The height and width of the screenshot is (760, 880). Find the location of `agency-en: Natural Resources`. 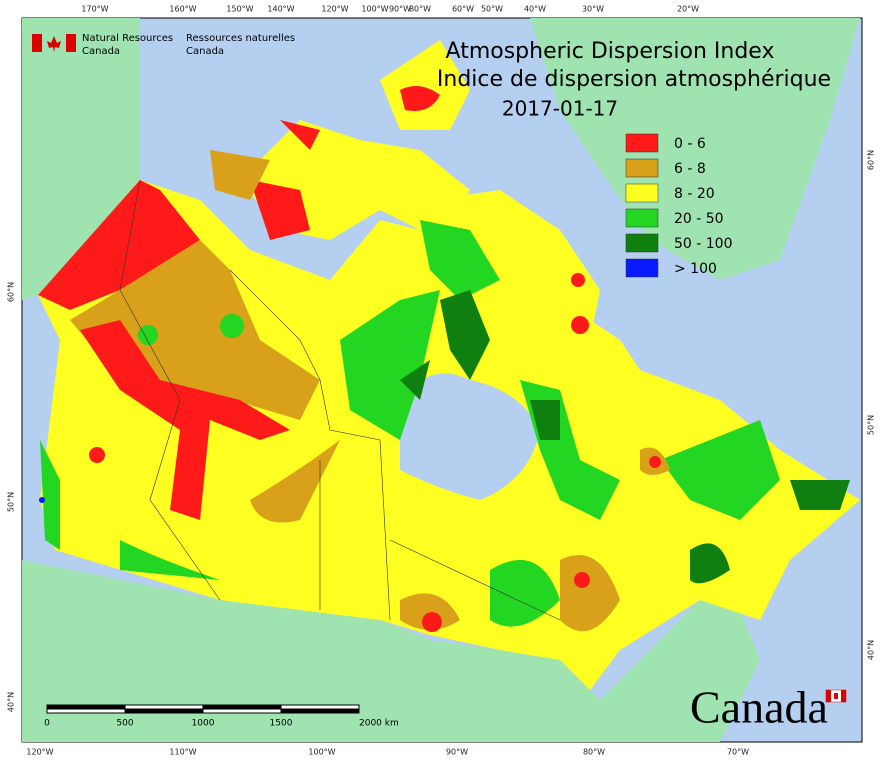

agency-en: Natural Resources is located at coordinates (127, 38).